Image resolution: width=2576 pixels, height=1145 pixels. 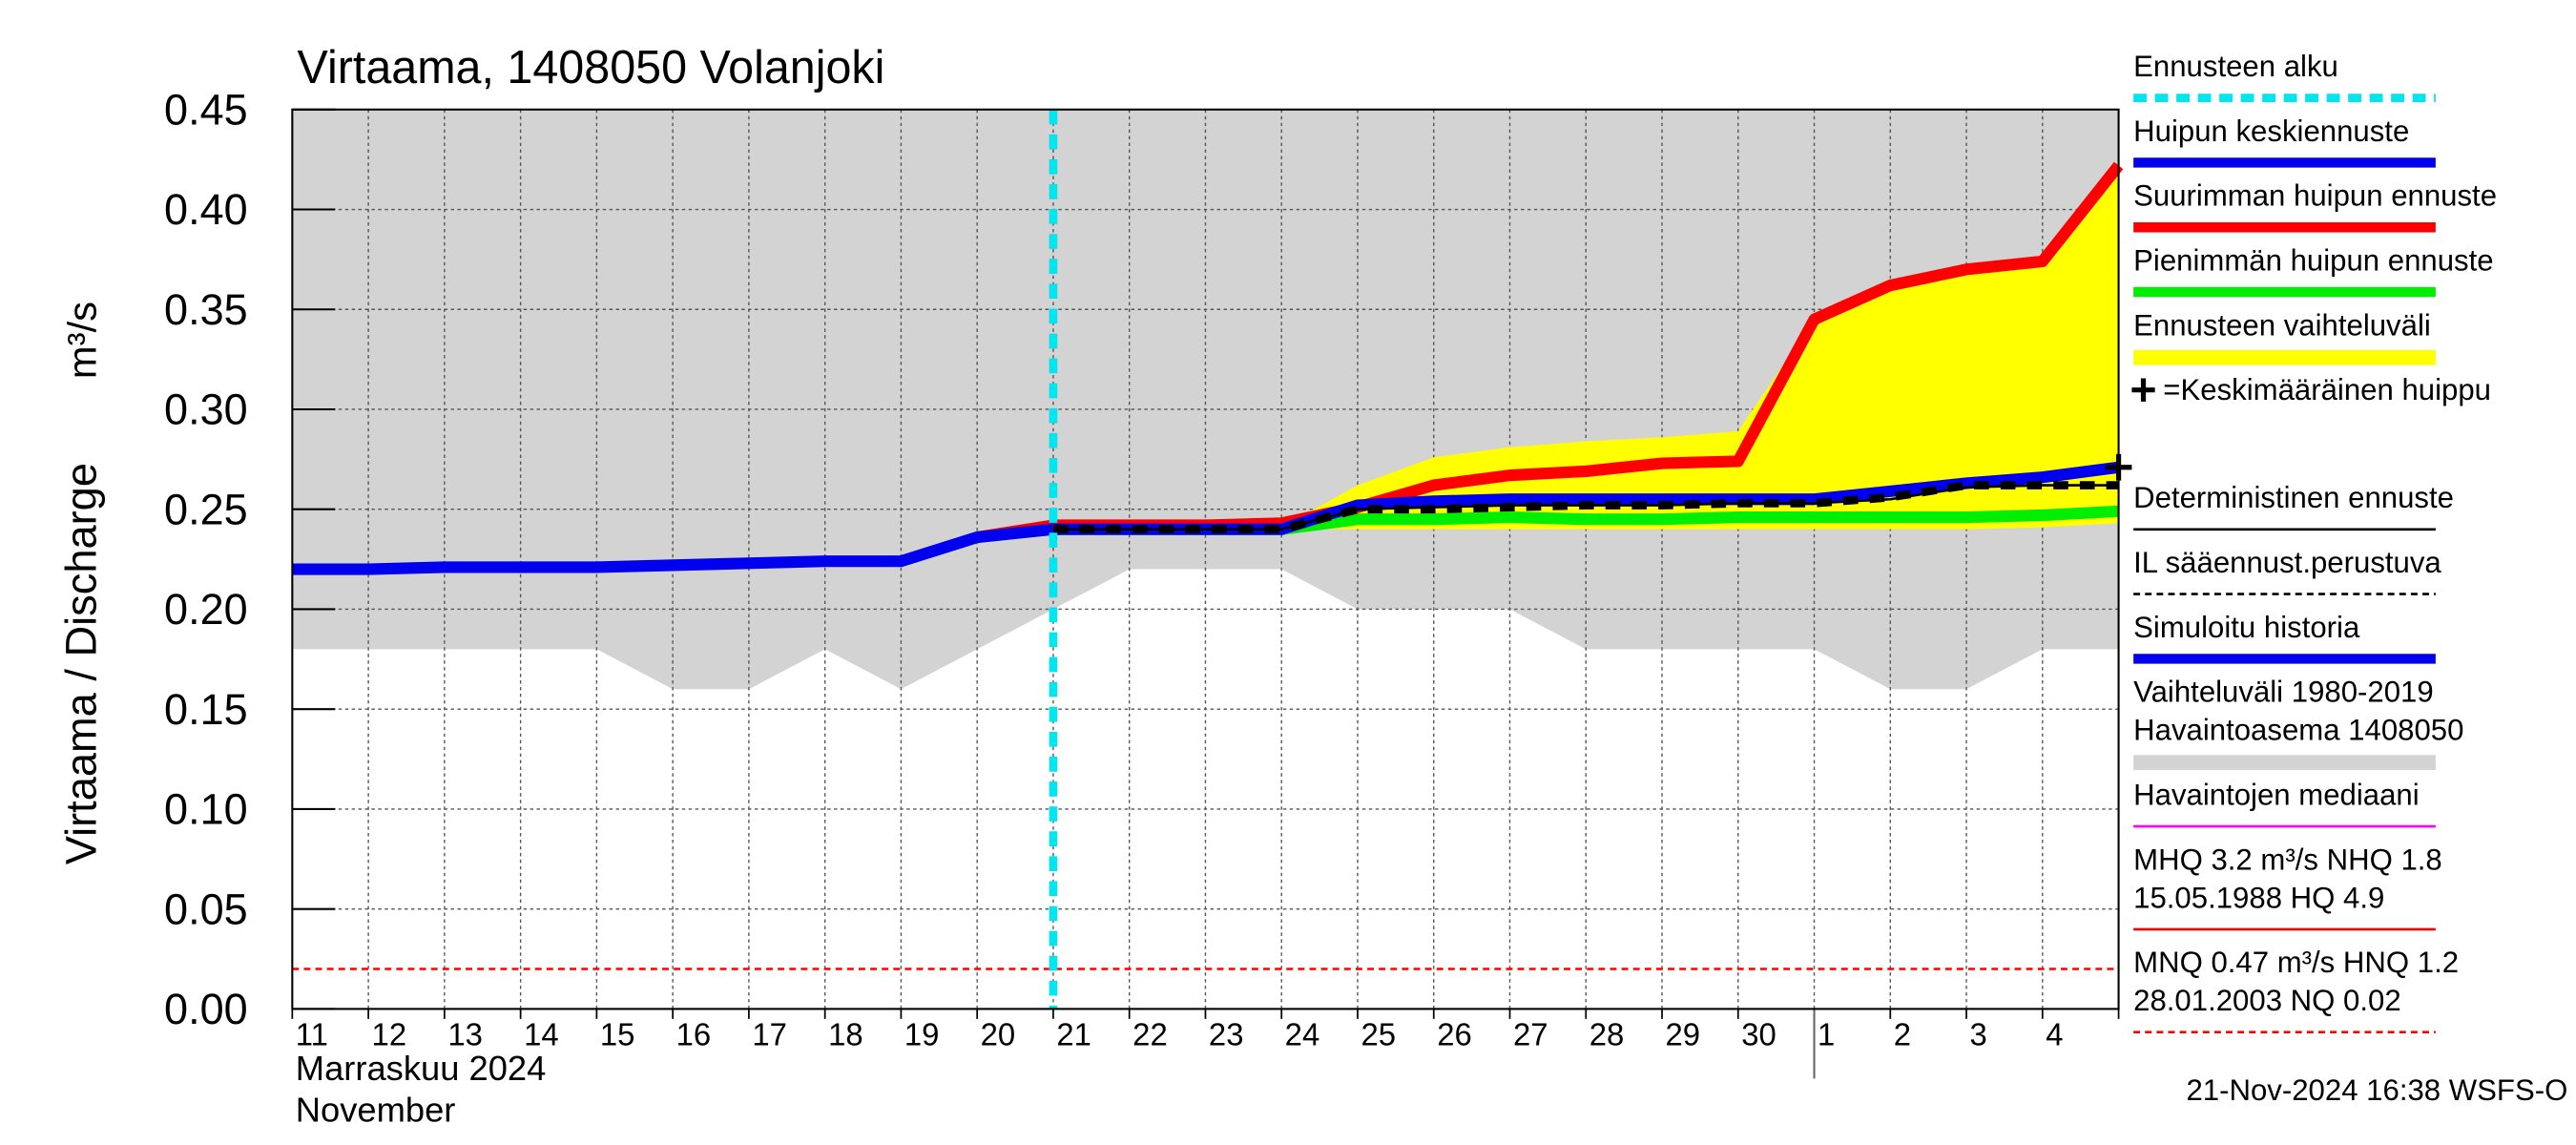 I want to click on x-tick-label: 26, so click(x=1454, y=1034).